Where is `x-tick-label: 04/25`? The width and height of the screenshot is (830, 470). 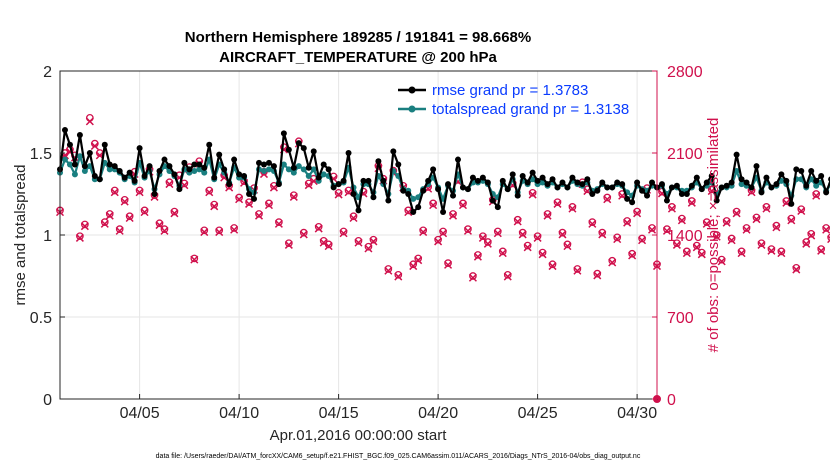 x-tick-label: 04/25 is located at coordinates (538, 413).